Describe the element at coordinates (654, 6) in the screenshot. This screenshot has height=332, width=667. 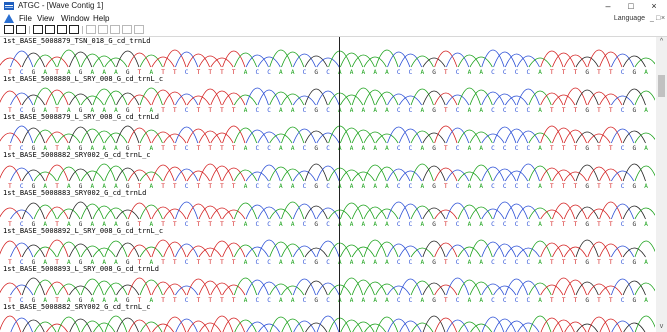
I see `close-button: ×` at that location.